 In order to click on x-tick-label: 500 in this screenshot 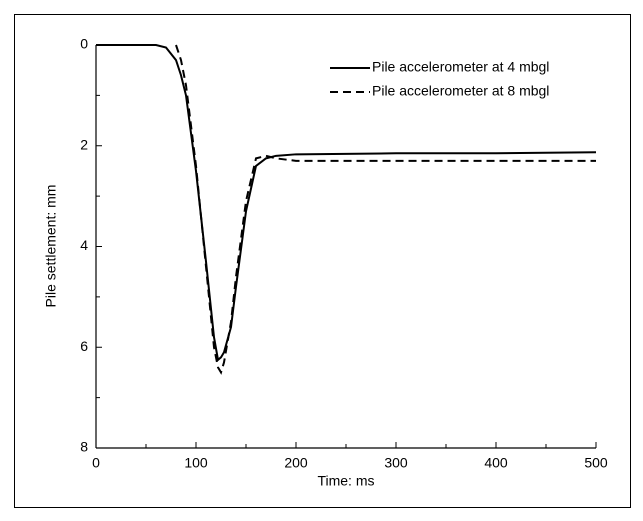, I will do `click(596, 463)`.